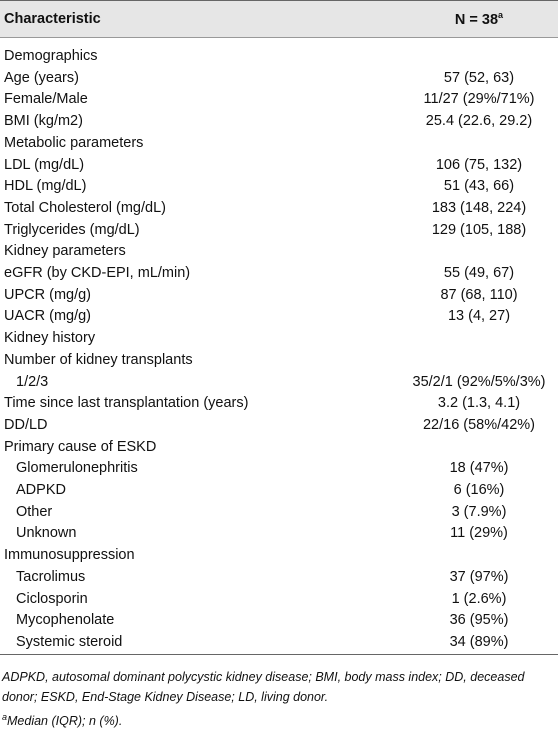  What do you see at coordinates (48, 316) in the screenshot?
I see `row-label: UACR (mg/g)` at bounding box center [48, 316].